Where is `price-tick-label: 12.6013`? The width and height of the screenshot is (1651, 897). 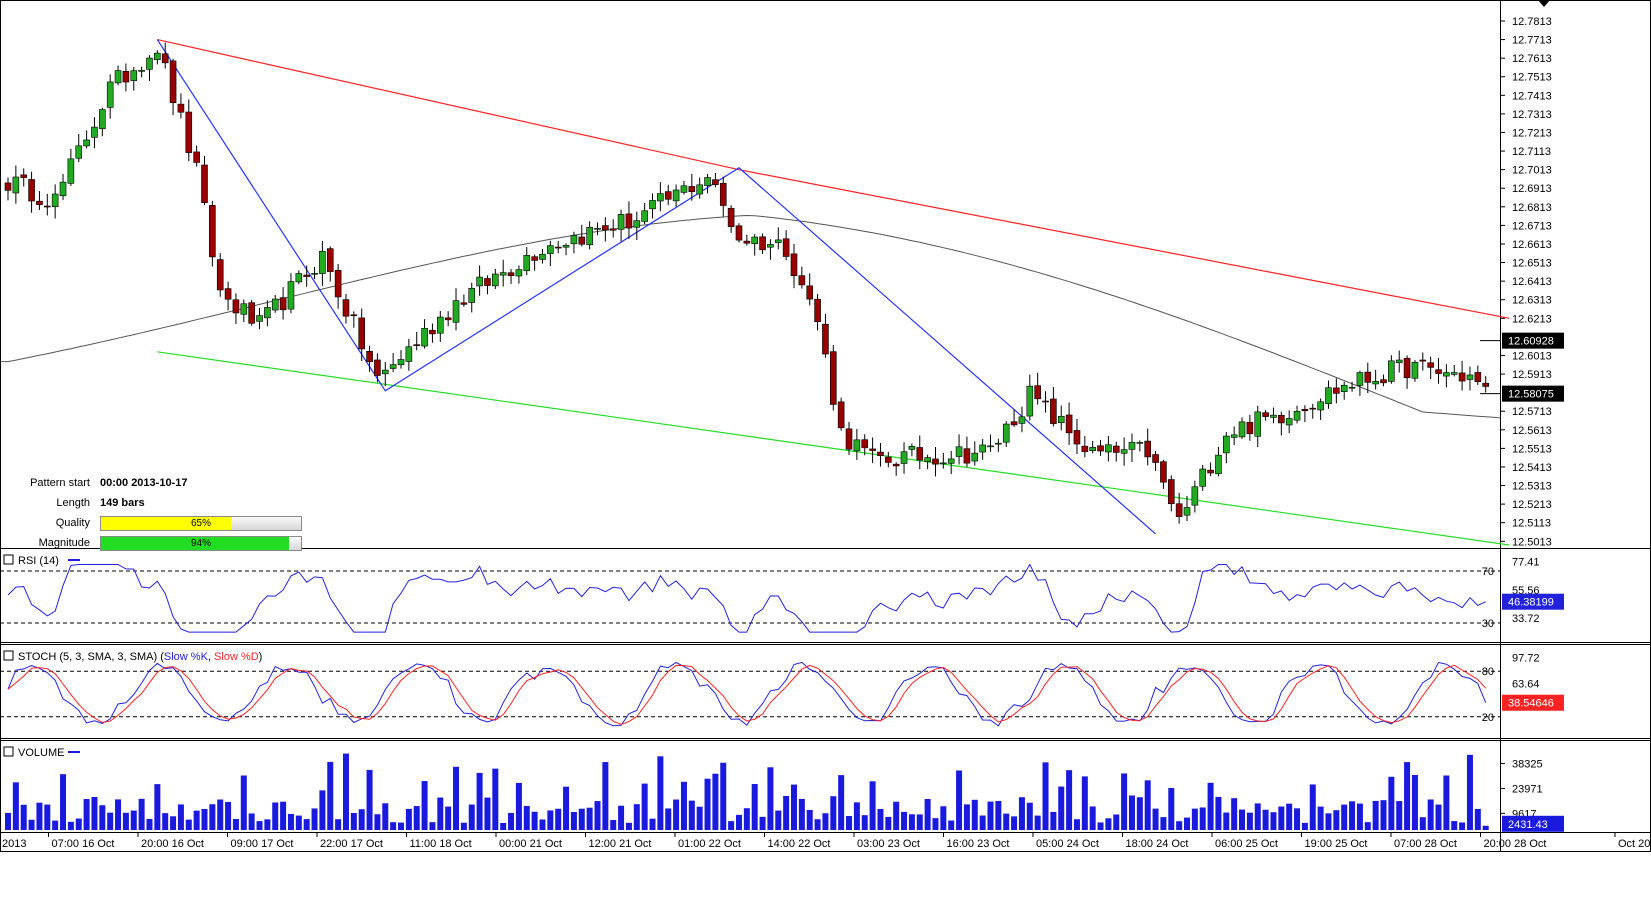
price-tick-label: 12.6013 is located at coordinates (1532, 356).